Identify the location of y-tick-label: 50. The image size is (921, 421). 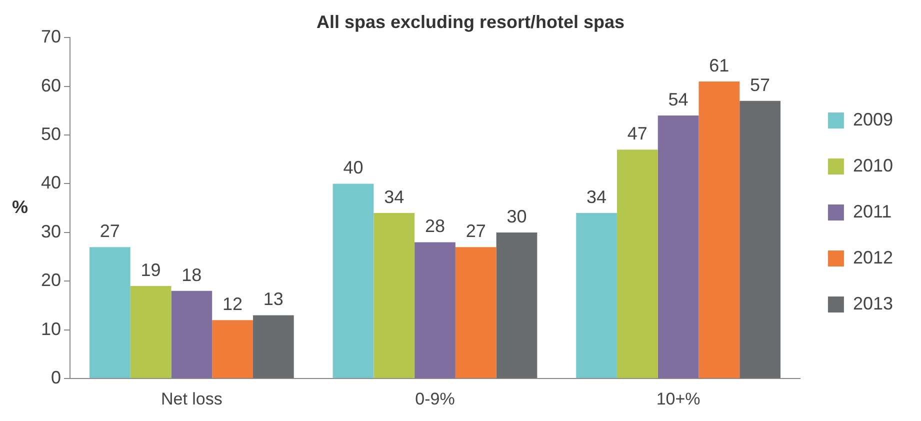
(51, 134).